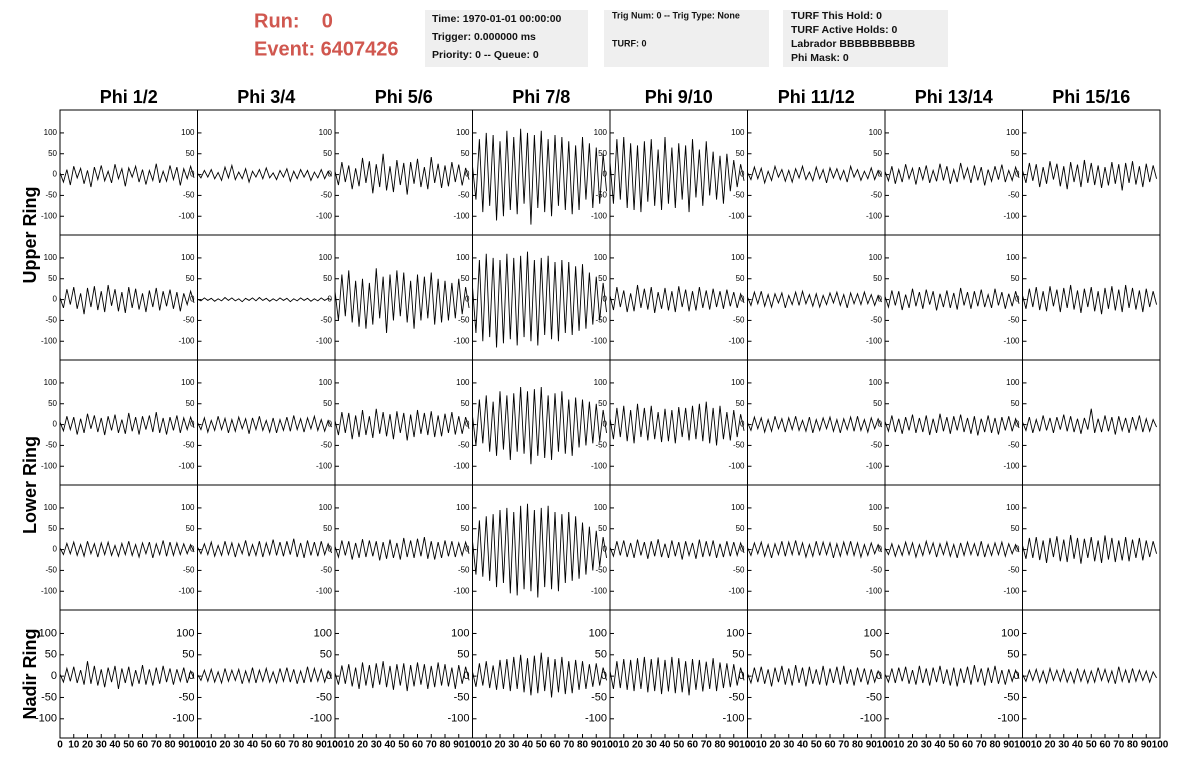 Image resolution: width=1196 pixels, height=772 pixels. Describe the element at coordinates (30, 235) in the screenshot. I see `ring-label: Upper Ring` at that location.